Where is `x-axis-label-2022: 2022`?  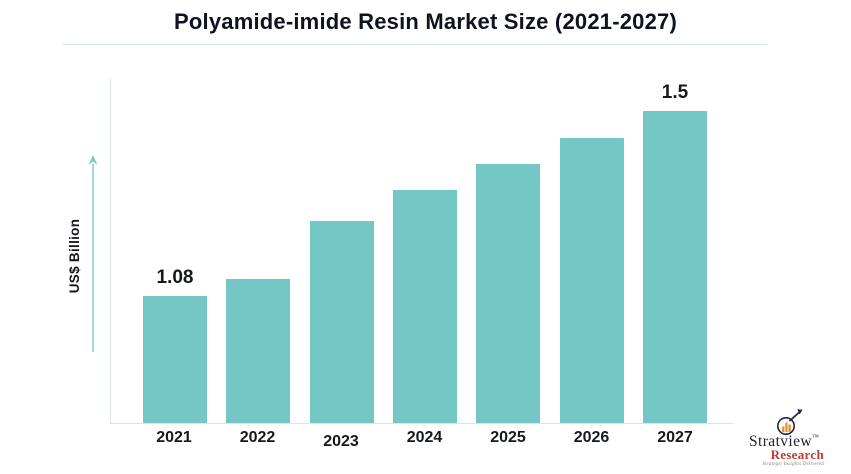
x-axis-label-2022: 2022 is located at coordinates (257, 437).